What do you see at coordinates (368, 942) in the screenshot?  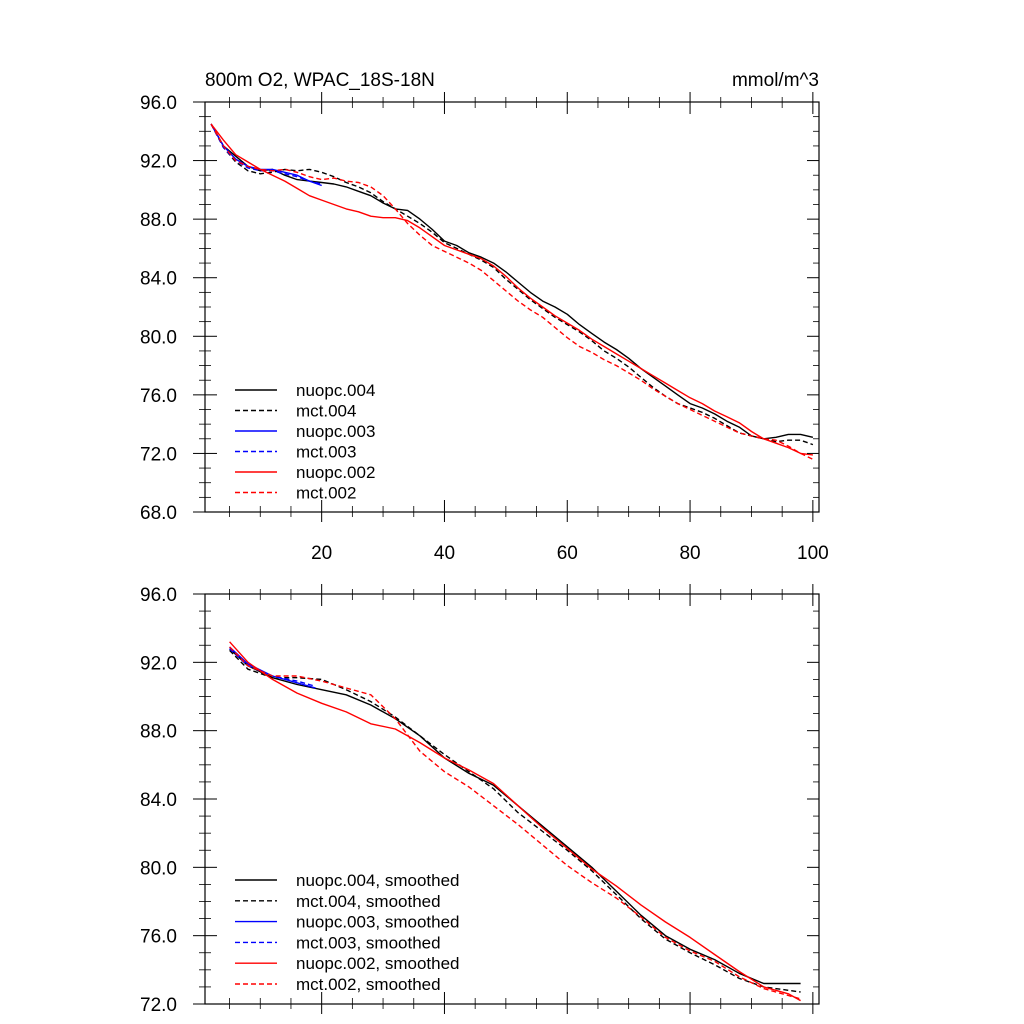 I see `legend-label: mct.003, smoothed` at bounding box center [368, 942].